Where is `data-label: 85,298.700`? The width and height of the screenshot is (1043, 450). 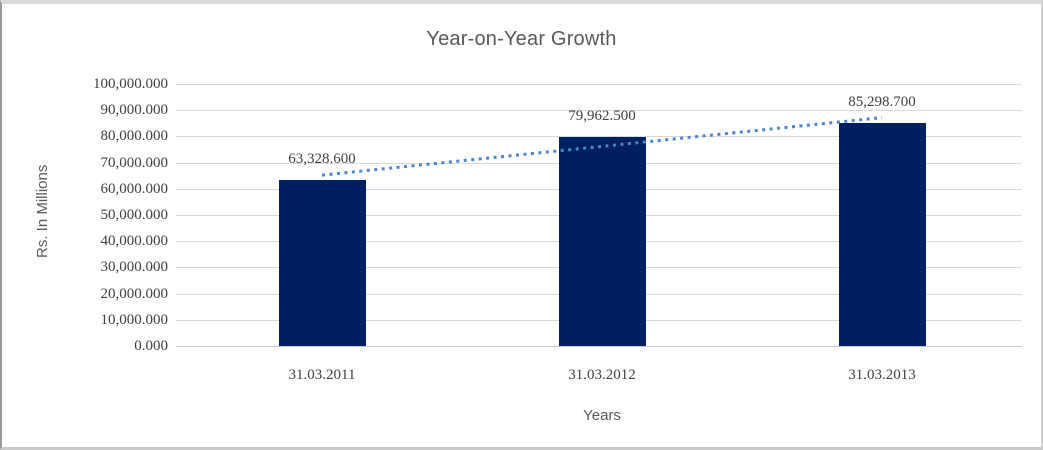
data-label: 85,298.700 is located at coordinates (882, 101).